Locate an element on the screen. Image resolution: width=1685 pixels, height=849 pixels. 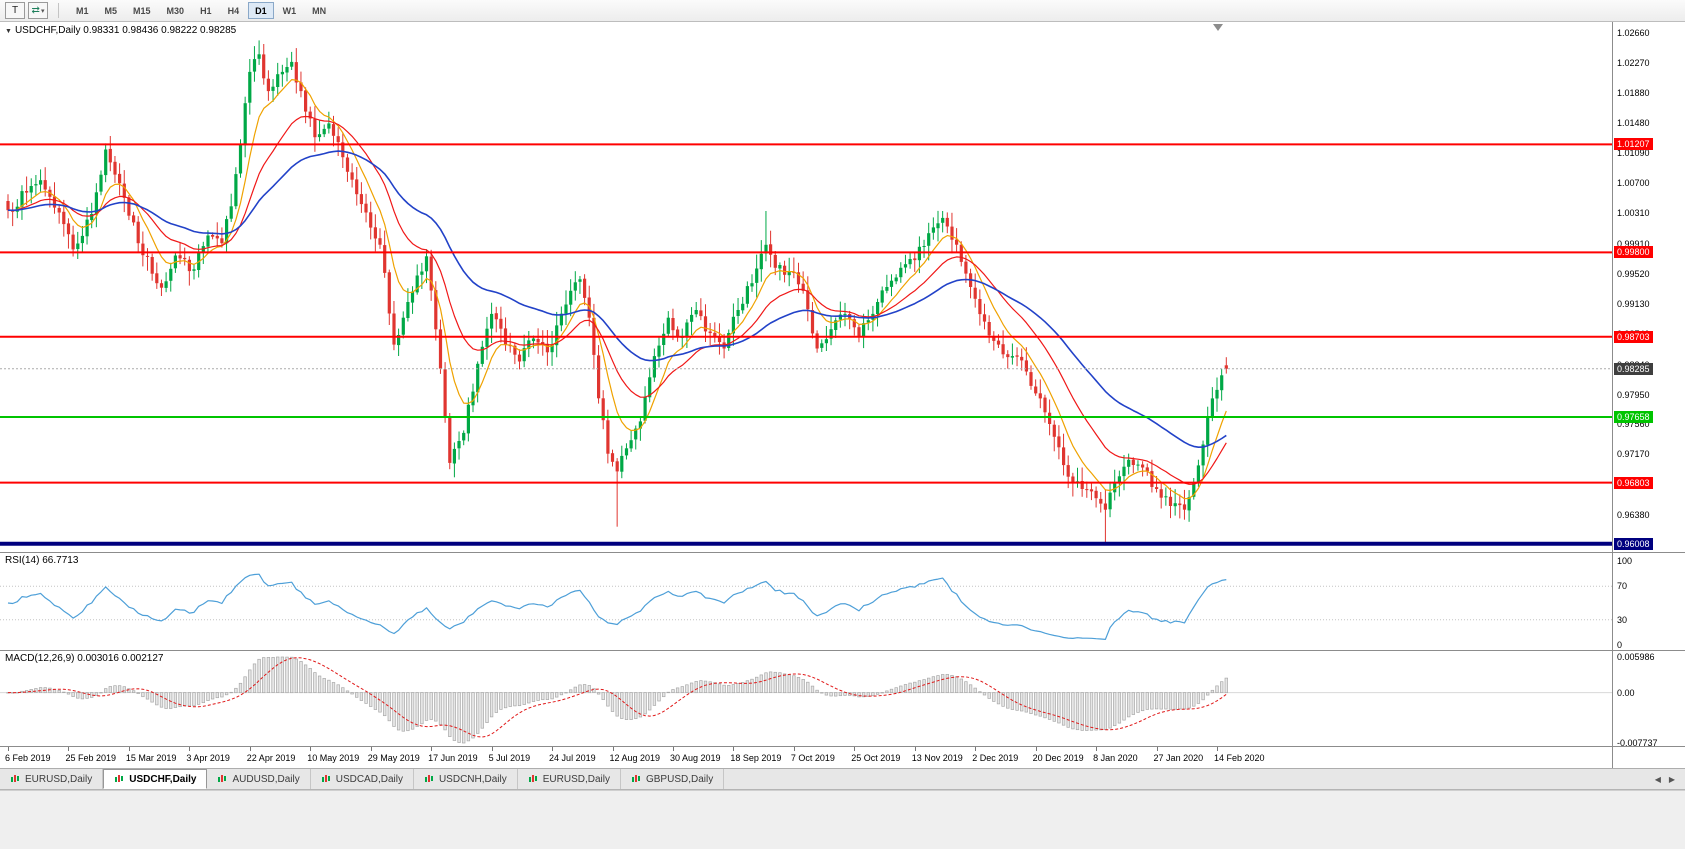
price-level-badge: 0.96803 is located at coordinates (1633, 482).